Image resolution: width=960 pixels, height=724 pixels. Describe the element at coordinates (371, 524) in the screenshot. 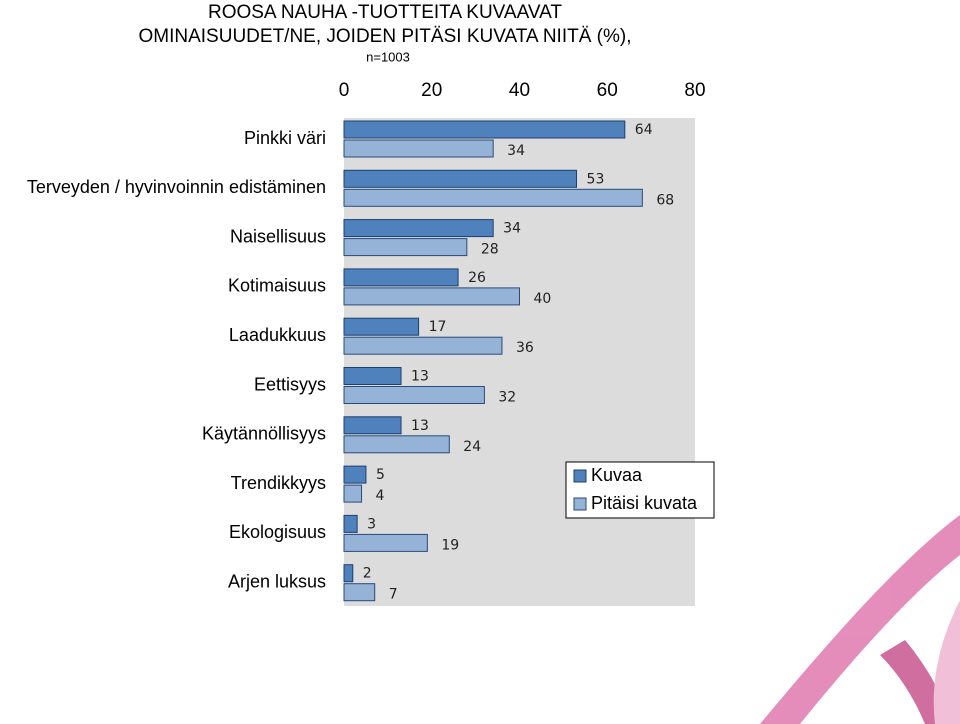

I see `data-label: 3` at that location.